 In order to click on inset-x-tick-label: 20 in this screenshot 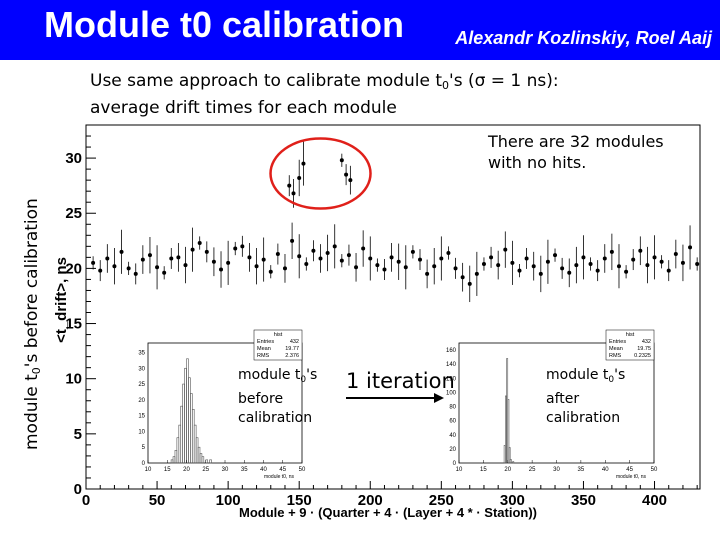, I will do `click(507, 470)`.